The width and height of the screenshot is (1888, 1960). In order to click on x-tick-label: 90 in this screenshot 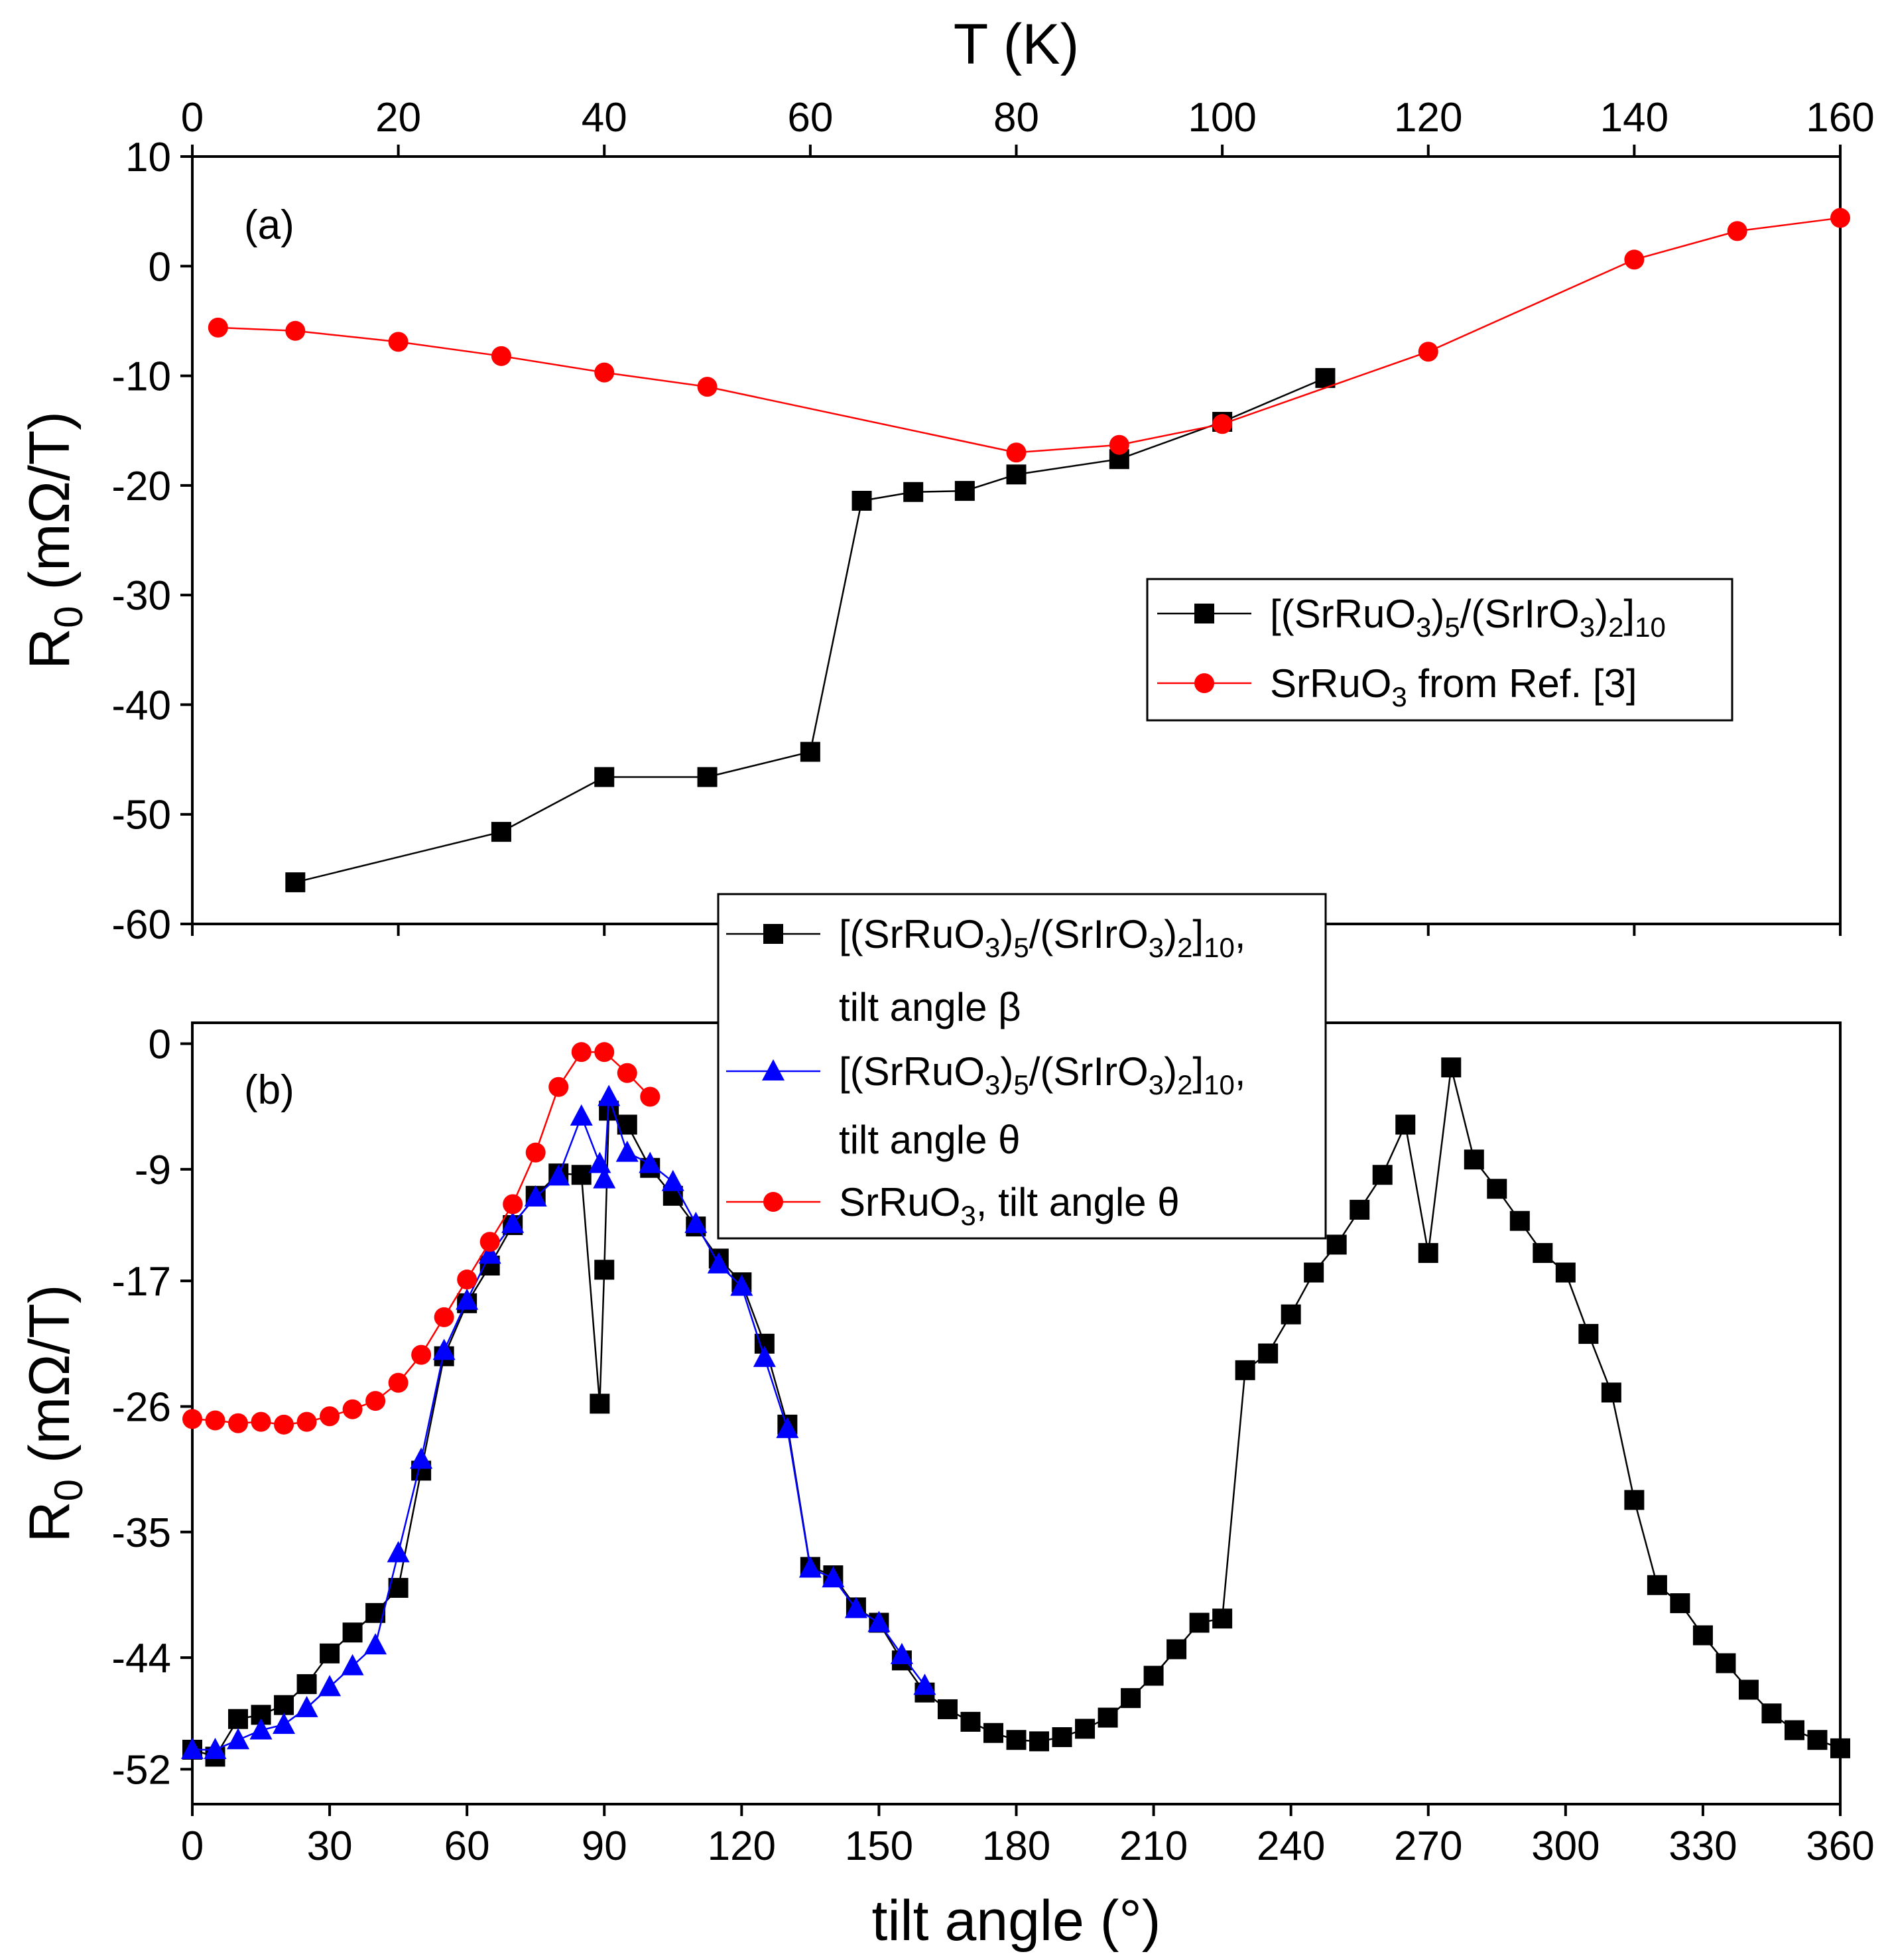, I will do `click(604, 1846)`.